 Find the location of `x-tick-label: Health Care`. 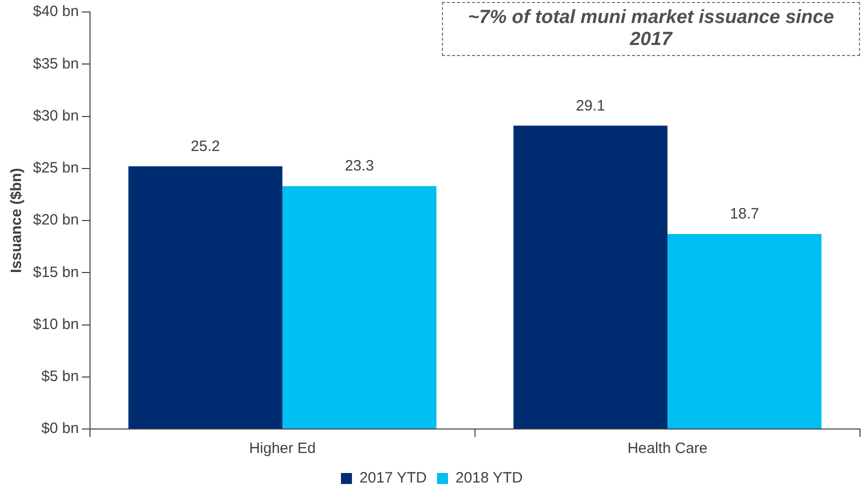

x-tick-label: Health Care is located at coordinates (667, 449).